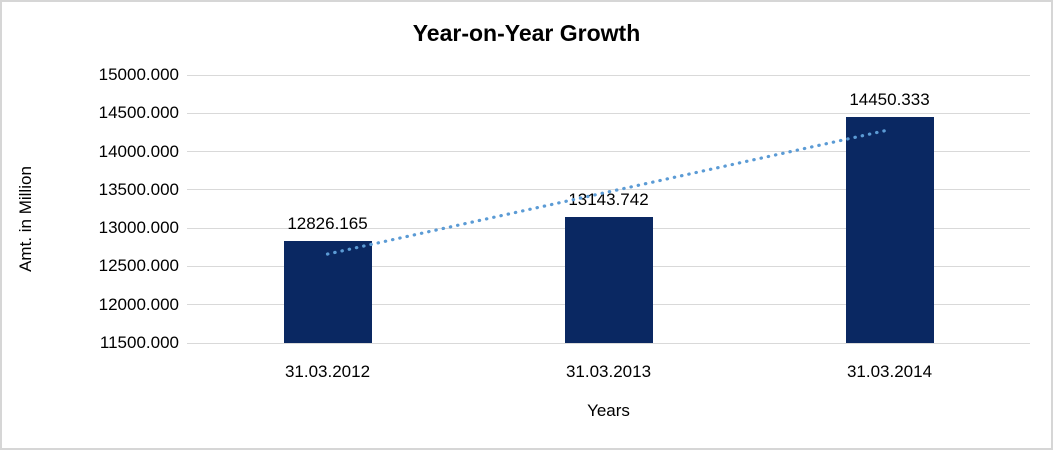 Image resolution: width=1053 pixels, height=450 pixels. Describe the element at coordinates (608, 371) in the screenshot. I see `x-tick-label: 31.03.2013` at that location.